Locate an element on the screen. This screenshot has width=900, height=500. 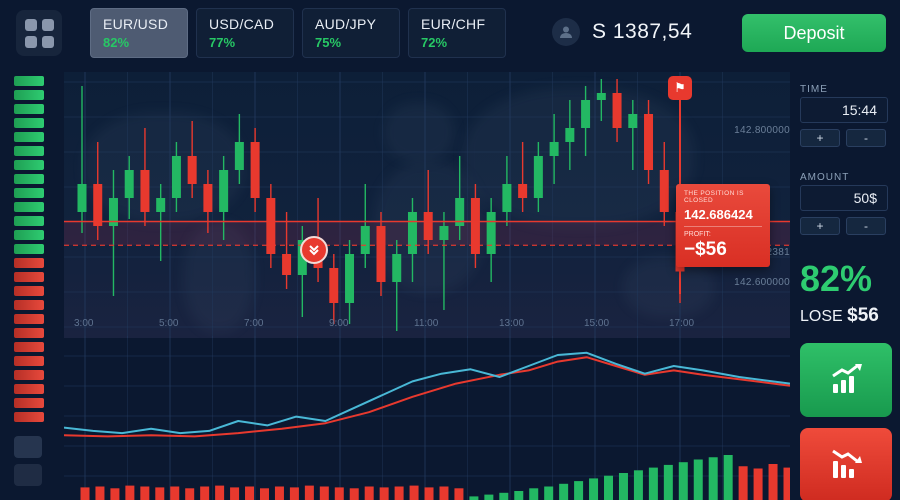
account-balance: S 1387,54 is located at coordinates (642, 31).